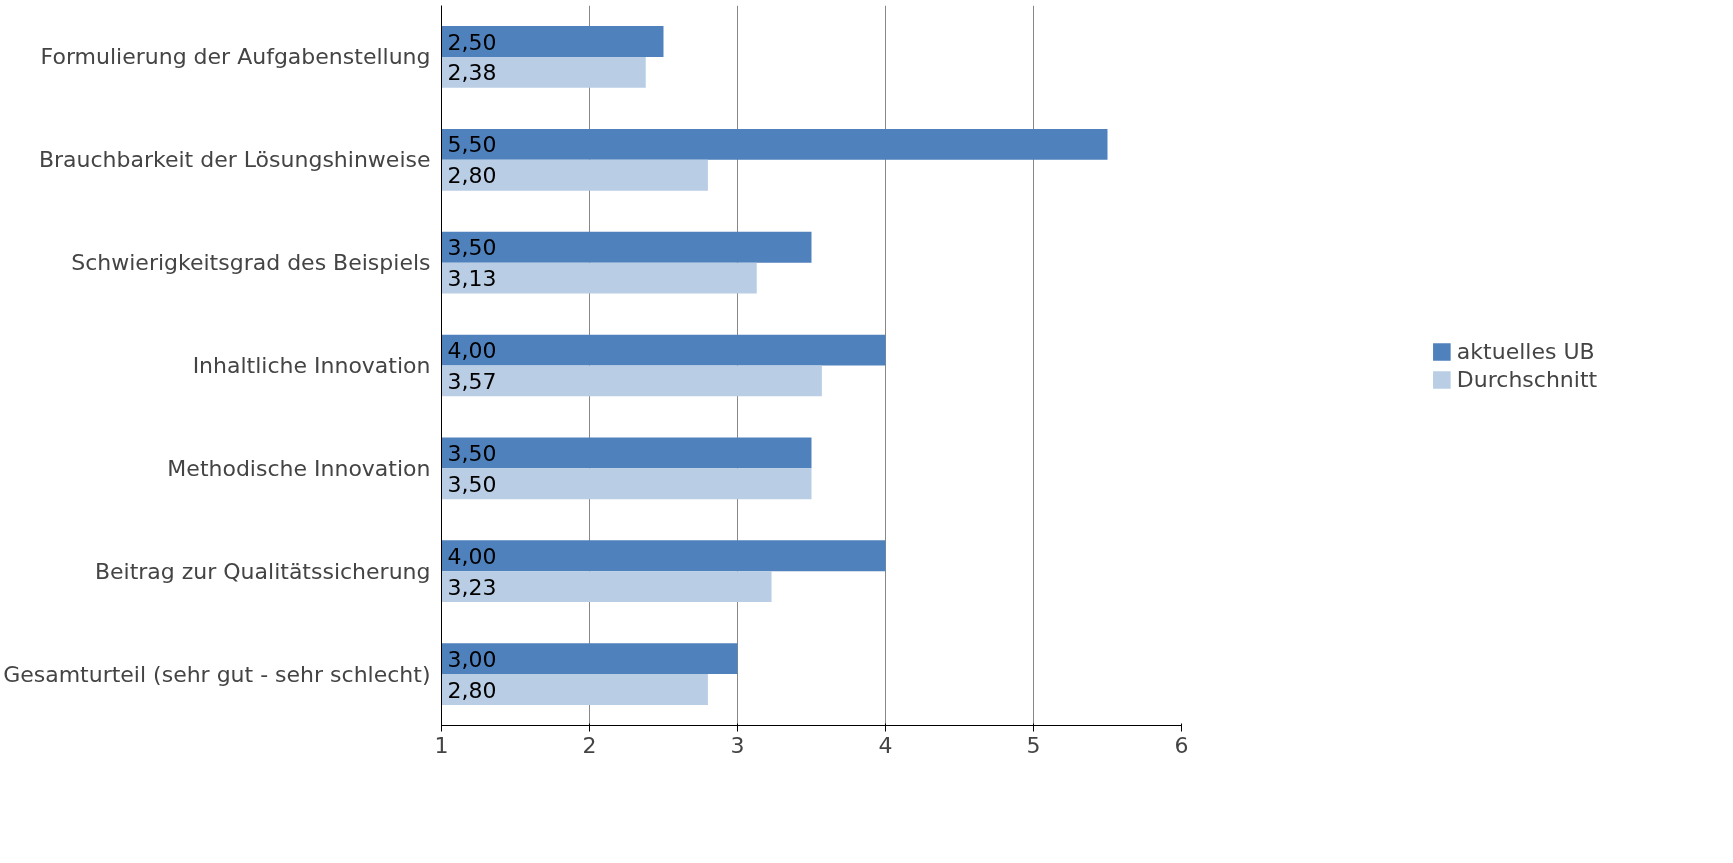  Describe the element at coordinates (472, 73) in the screenshot. I see `data-label: 2,38` at that location.